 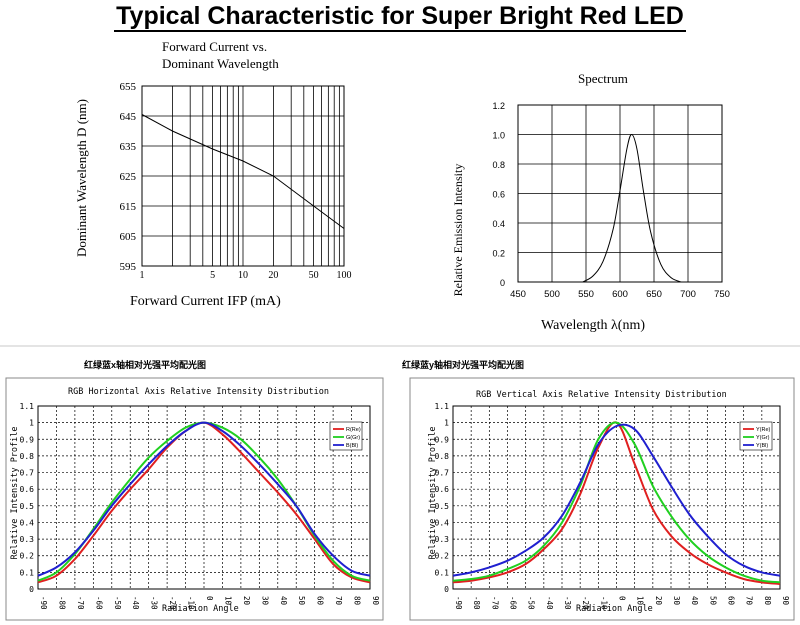 I want to click on rgb-horizontal-caption: 红绿蓝x轴相对光强平均配光图, so click(x=145, y=364).